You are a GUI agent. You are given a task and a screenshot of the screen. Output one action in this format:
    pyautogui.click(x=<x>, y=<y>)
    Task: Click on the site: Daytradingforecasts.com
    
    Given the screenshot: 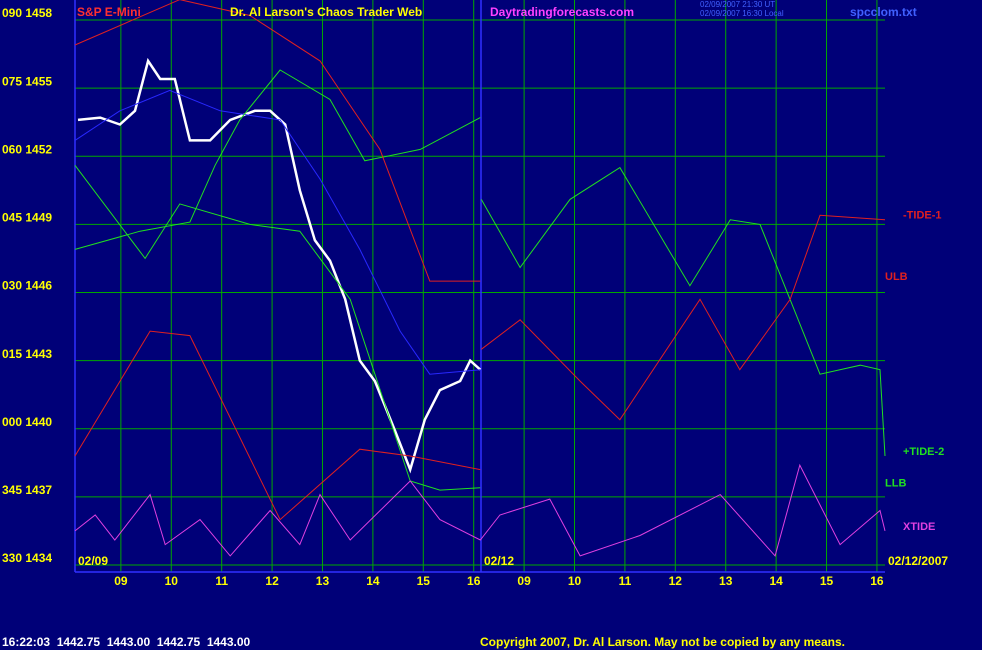 What is the action you would take?
    pyautogui.click(x=562, y=12)
    